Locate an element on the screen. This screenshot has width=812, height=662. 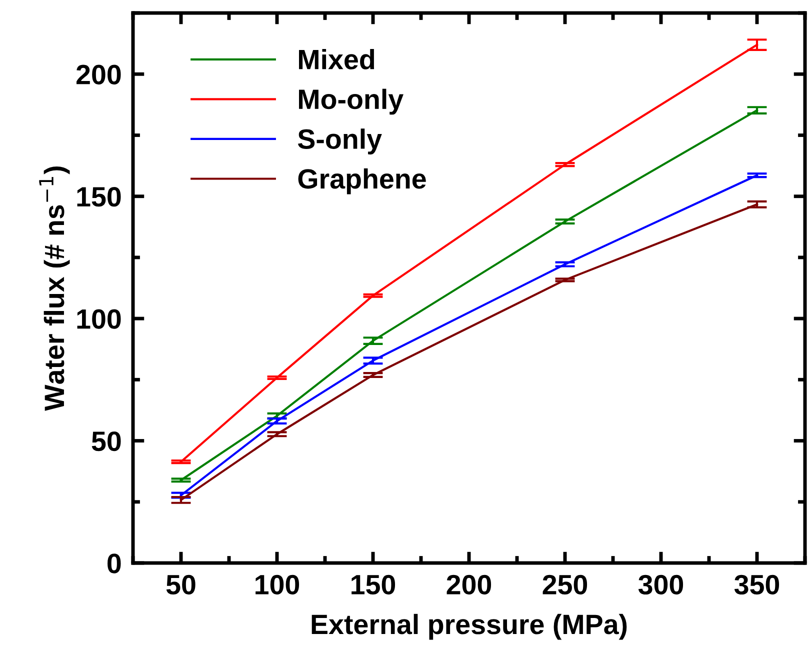
y-tick-label: 100 is located at coordinates (99, 319).